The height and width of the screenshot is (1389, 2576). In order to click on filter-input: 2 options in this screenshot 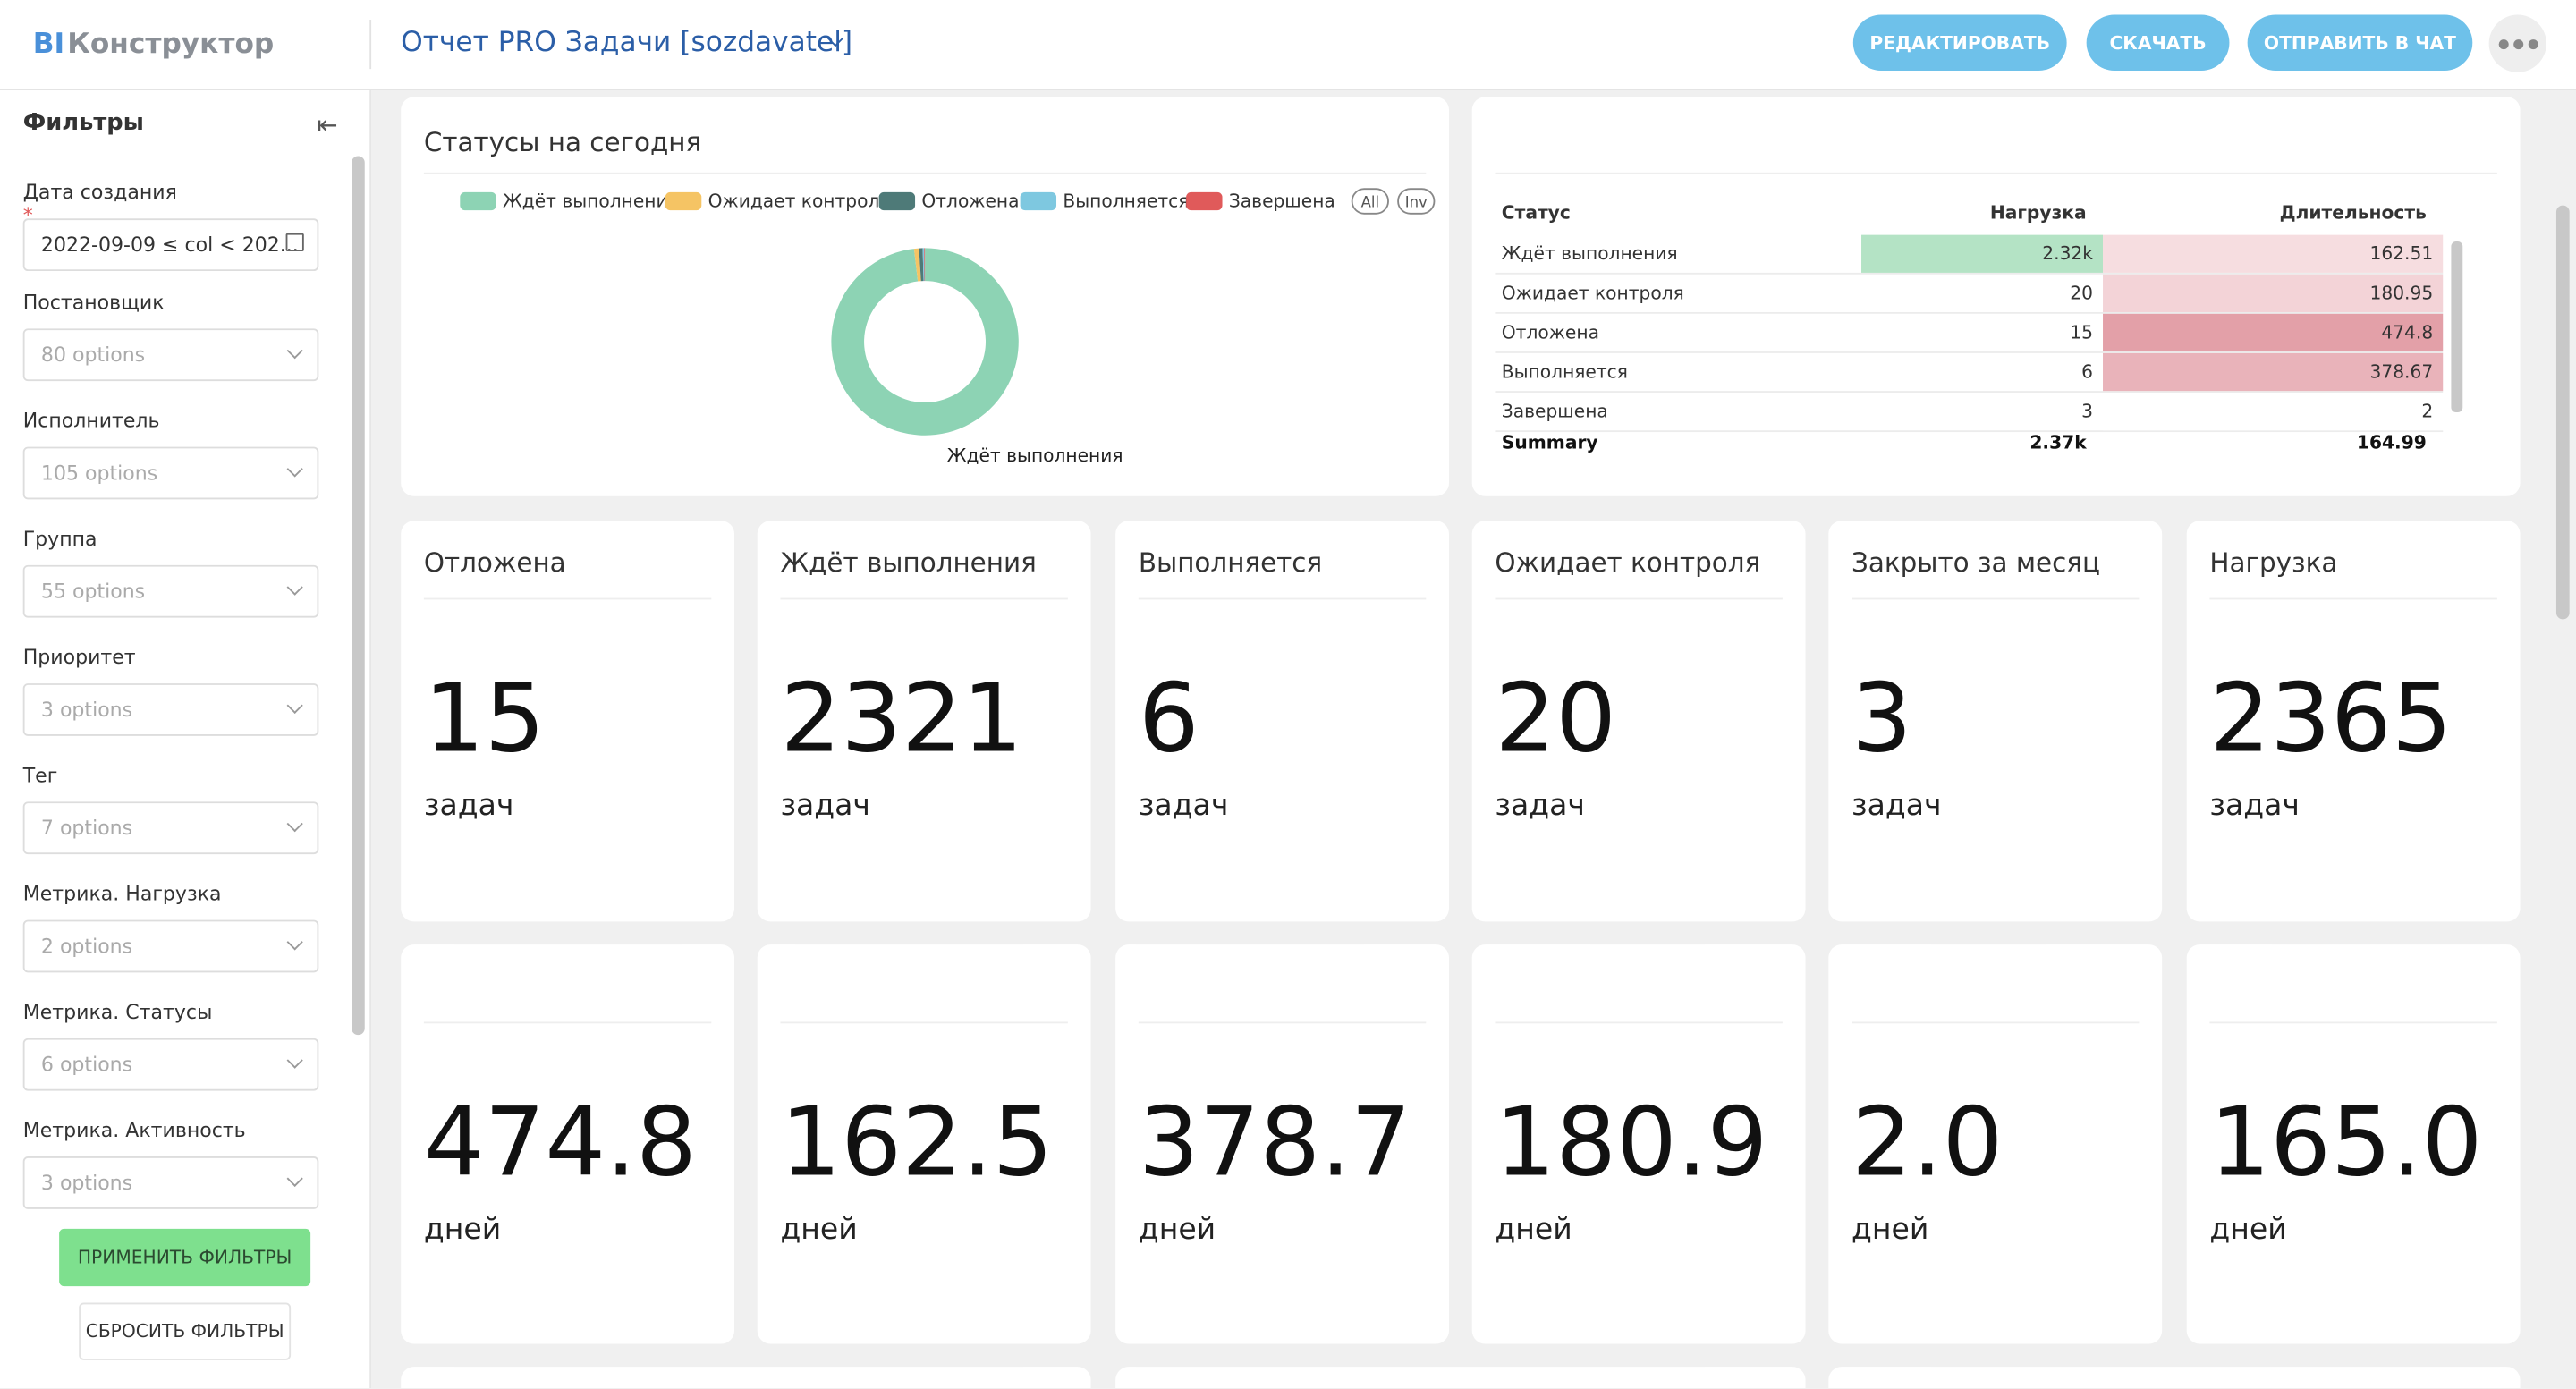, I will do `click(170, 946)`.